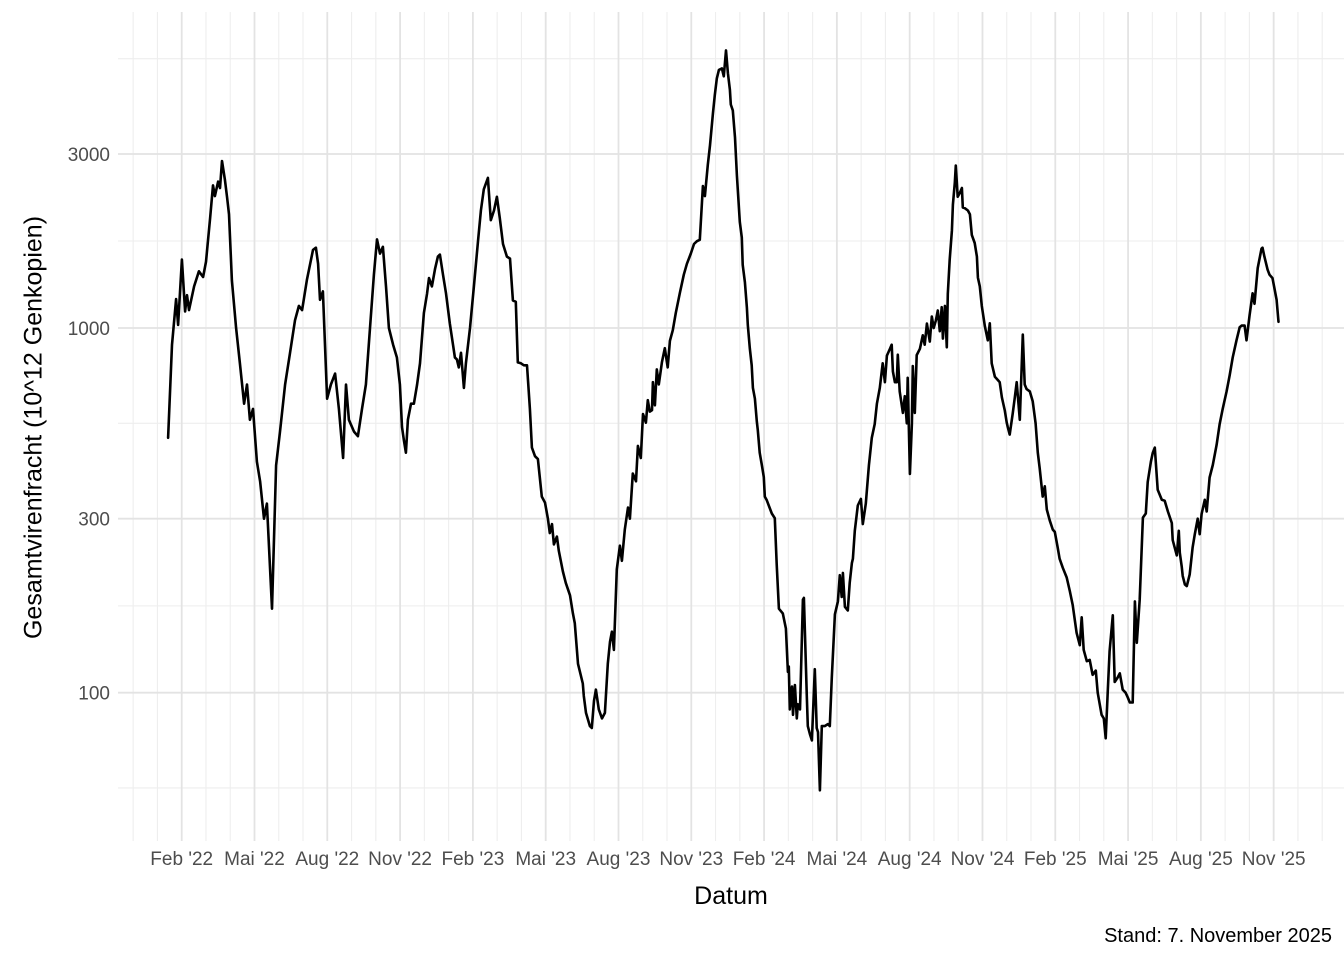  What do you see at coordinates (764, 859) in the screenshot?
I see `x-tick-label: Feb '24` at bounding box center [764, 859].